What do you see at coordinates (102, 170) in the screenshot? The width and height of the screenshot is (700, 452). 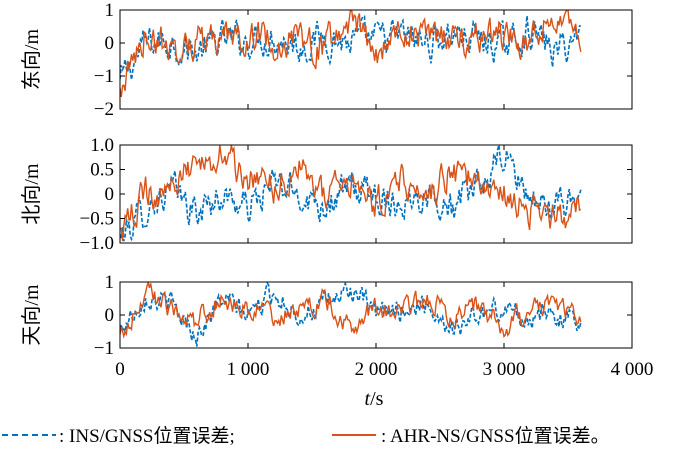 I see `y-tick-label: 0.5` at bounding box center [102, 170].